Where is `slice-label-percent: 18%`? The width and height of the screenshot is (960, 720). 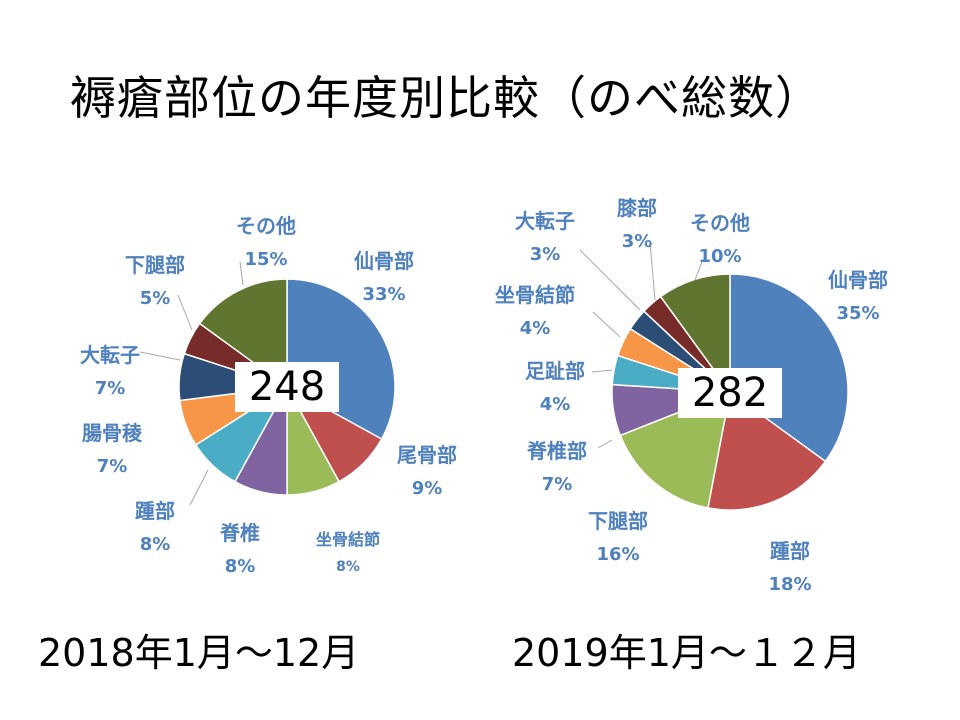 slice-label-percent: 18% is located at coordinates (789, 584).